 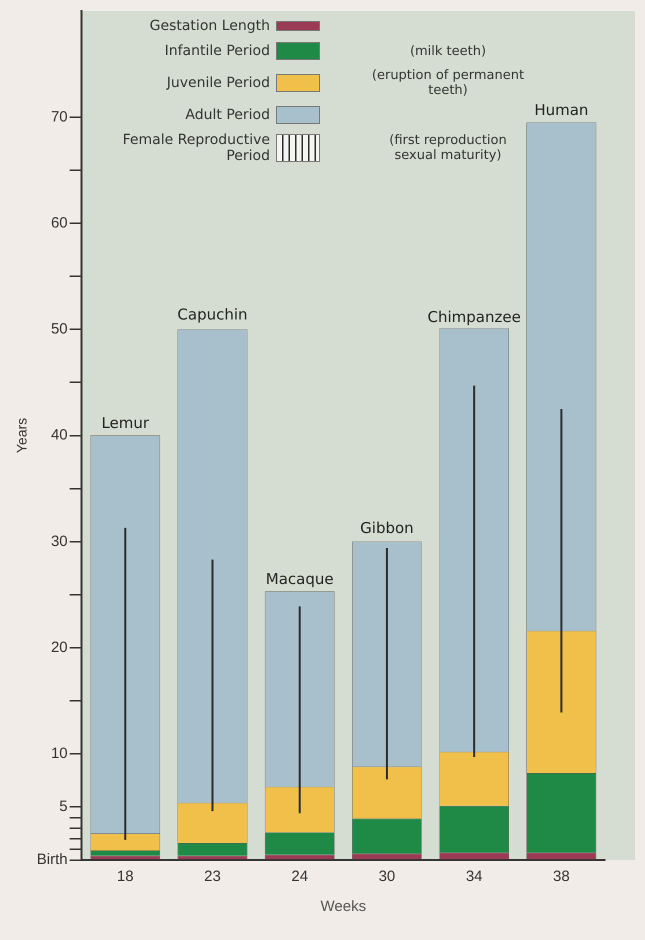 What do you see at coordinates (196, 148) in the screenshot?
I see `annotation: Female Reproductive Period` at bounding box center [196, 148].